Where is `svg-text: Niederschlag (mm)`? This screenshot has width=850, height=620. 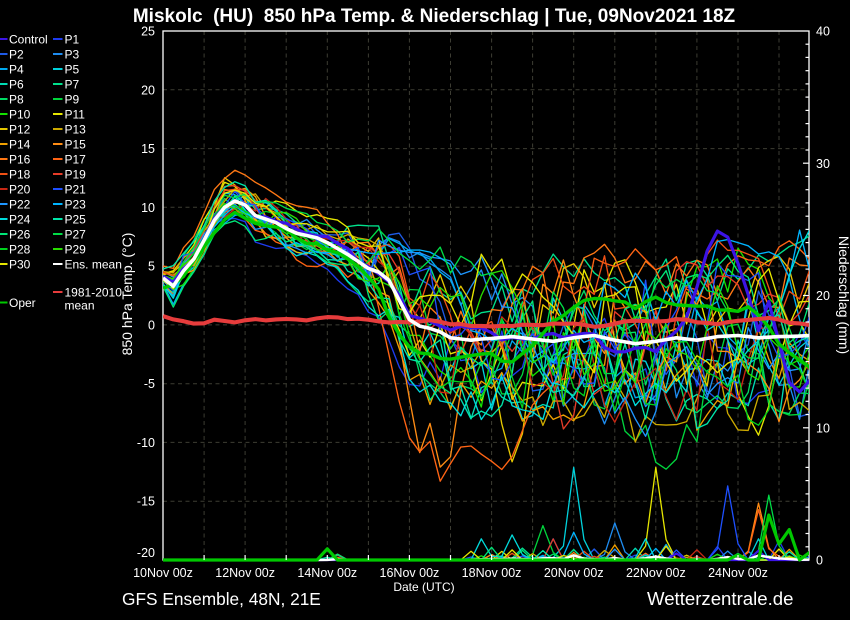 svg-text: Niederschlag (mm) is located at coordinates (843, 295).